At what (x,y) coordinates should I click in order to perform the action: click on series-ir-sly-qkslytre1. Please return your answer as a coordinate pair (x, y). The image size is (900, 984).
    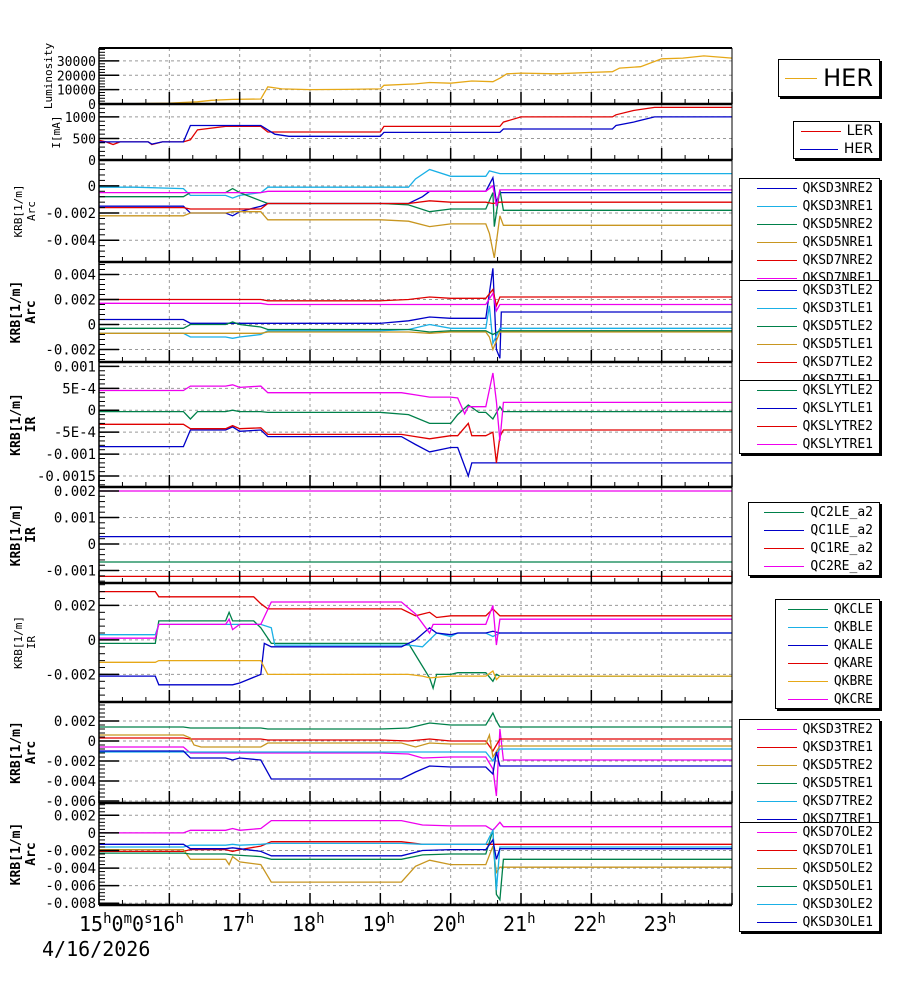
    Looking at the image, I should click on (415, 406).